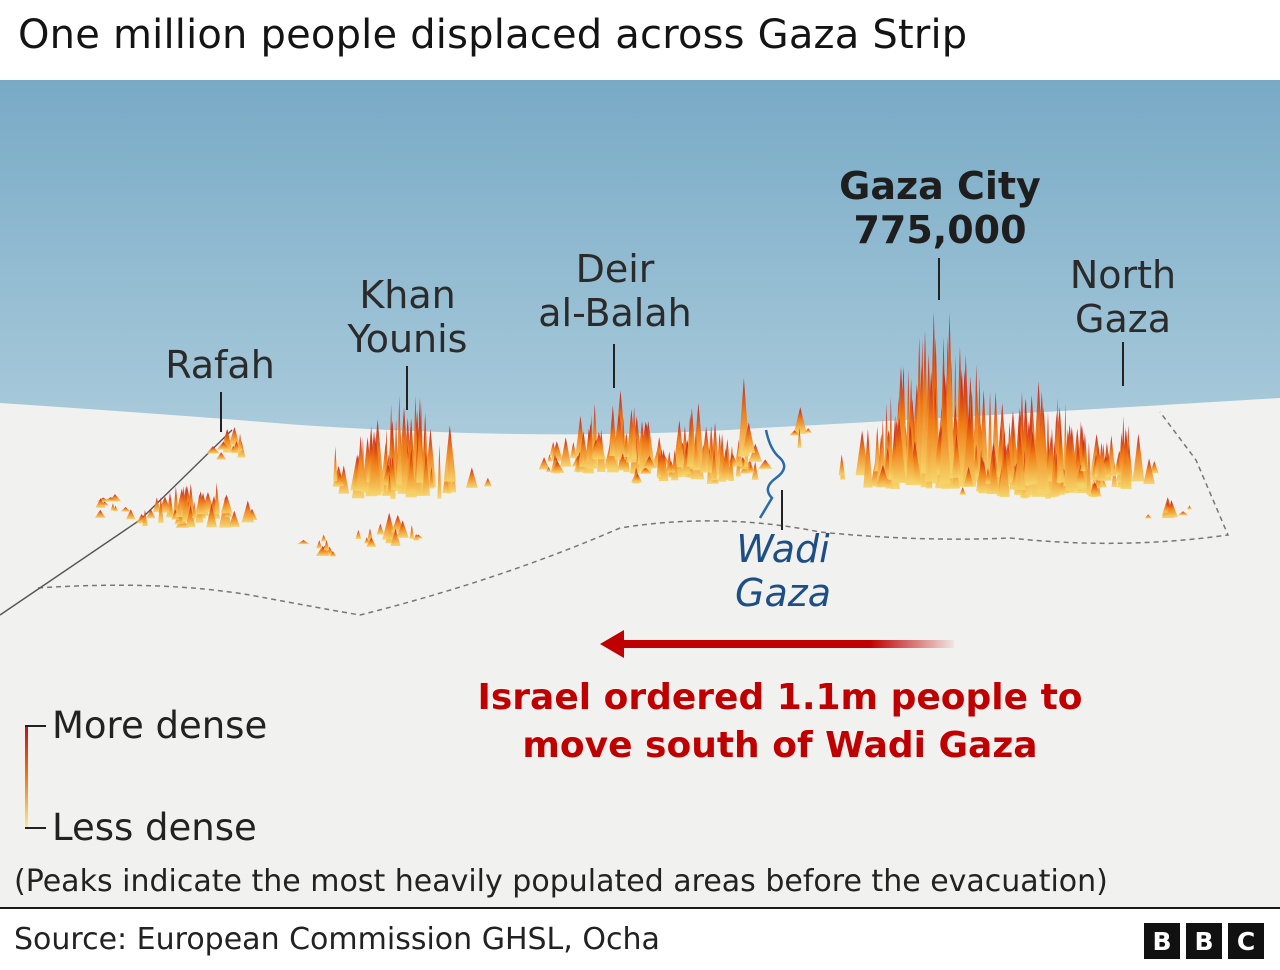  What do you see at coordinates (783, 549) in the screenshot?
I see `label-wadi-gaza-line1: Wadi` at bounding box center [783, 549].